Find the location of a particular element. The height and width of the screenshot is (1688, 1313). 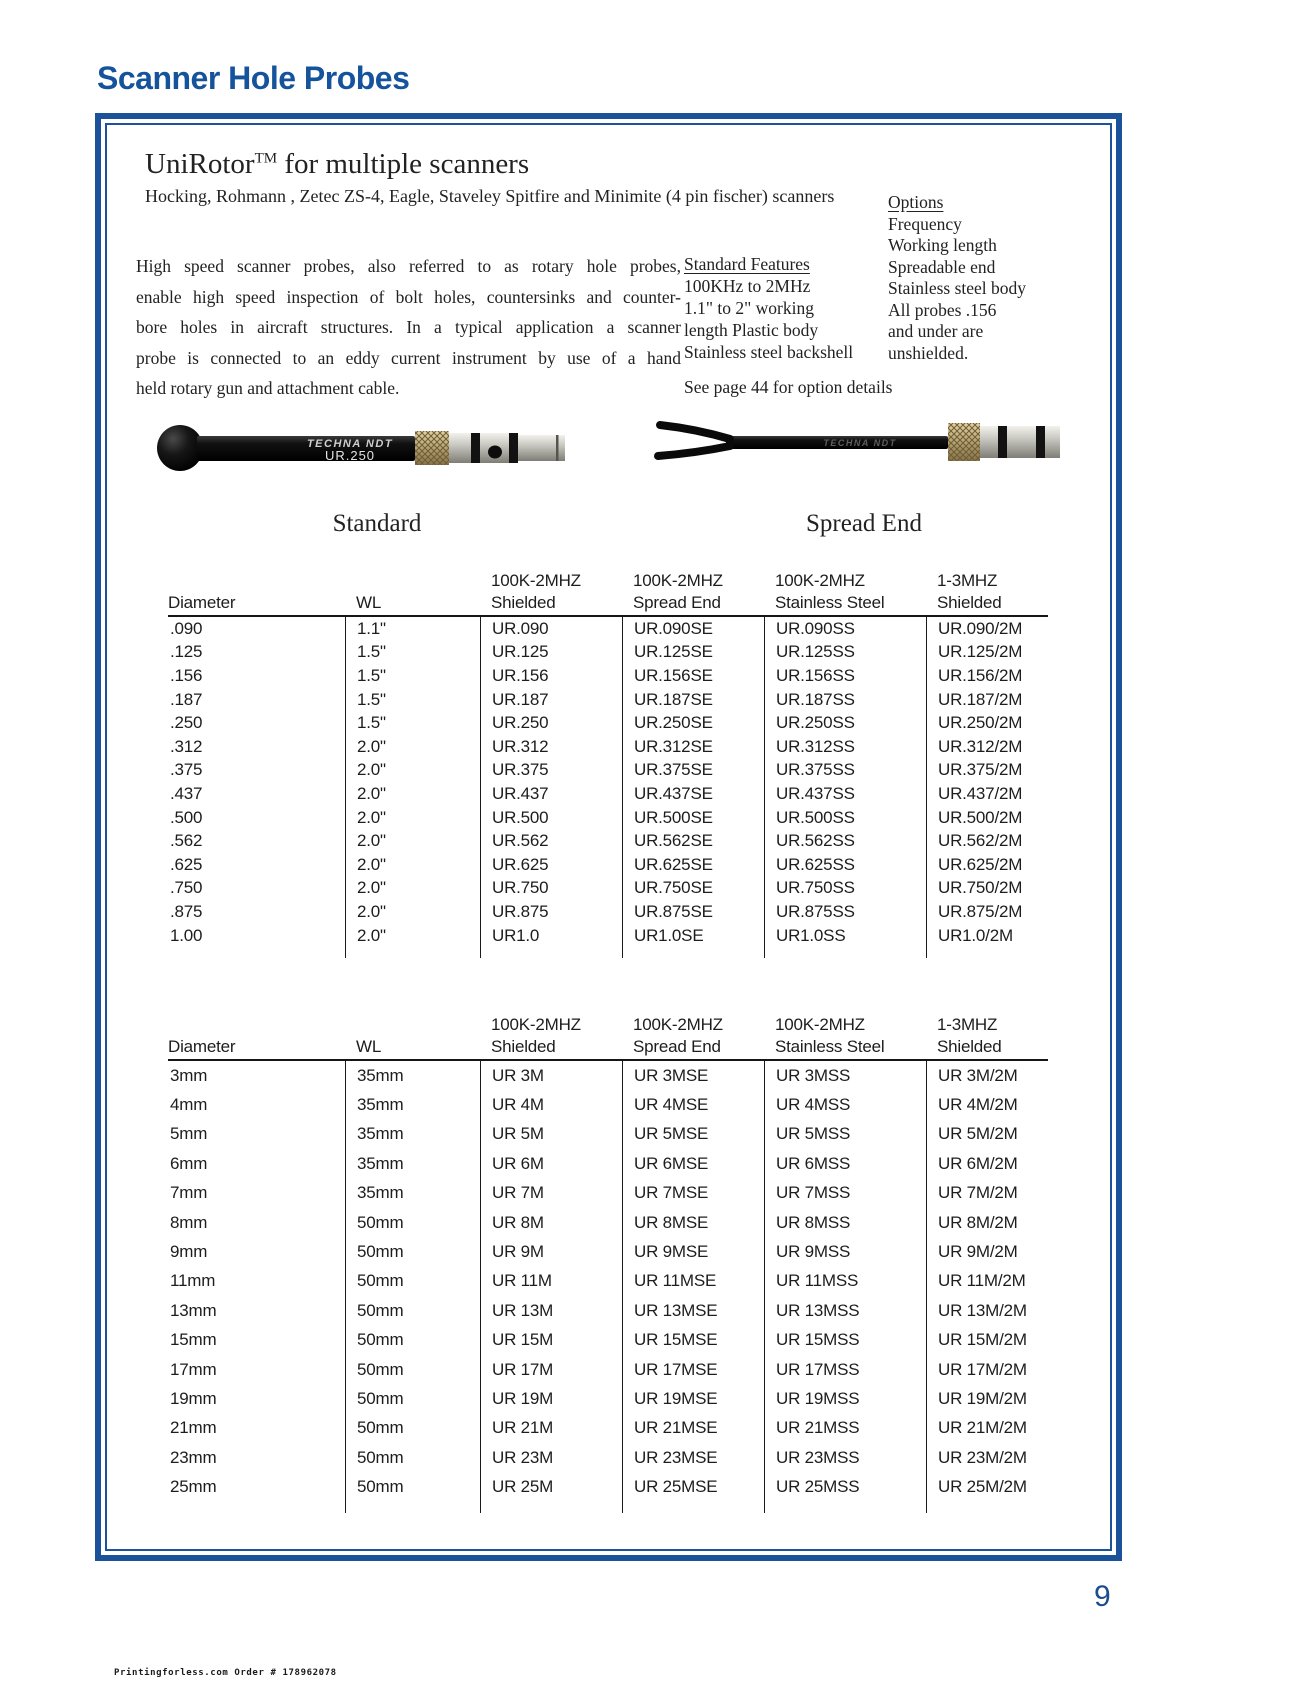

spread-prong-top is located at coordinates (695, 432).